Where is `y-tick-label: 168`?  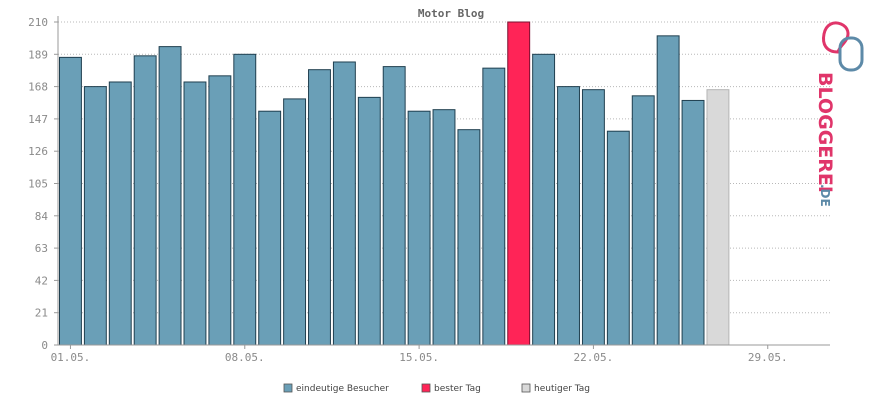
y-tick-label: 168 is located at coordinates (38, 87).